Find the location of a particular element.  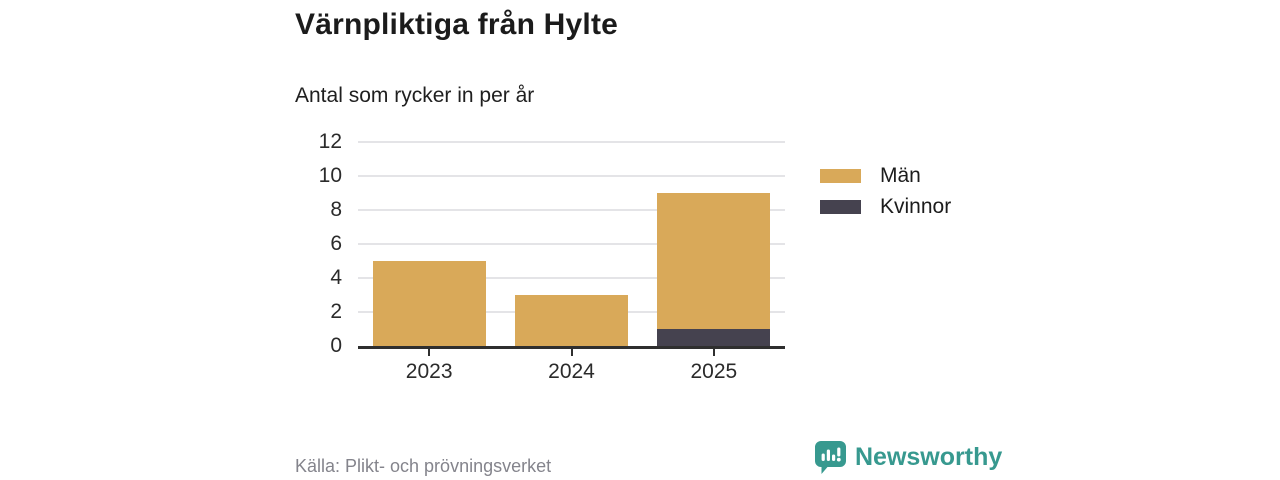

x-axis-line is located at coordinates (571, 347).